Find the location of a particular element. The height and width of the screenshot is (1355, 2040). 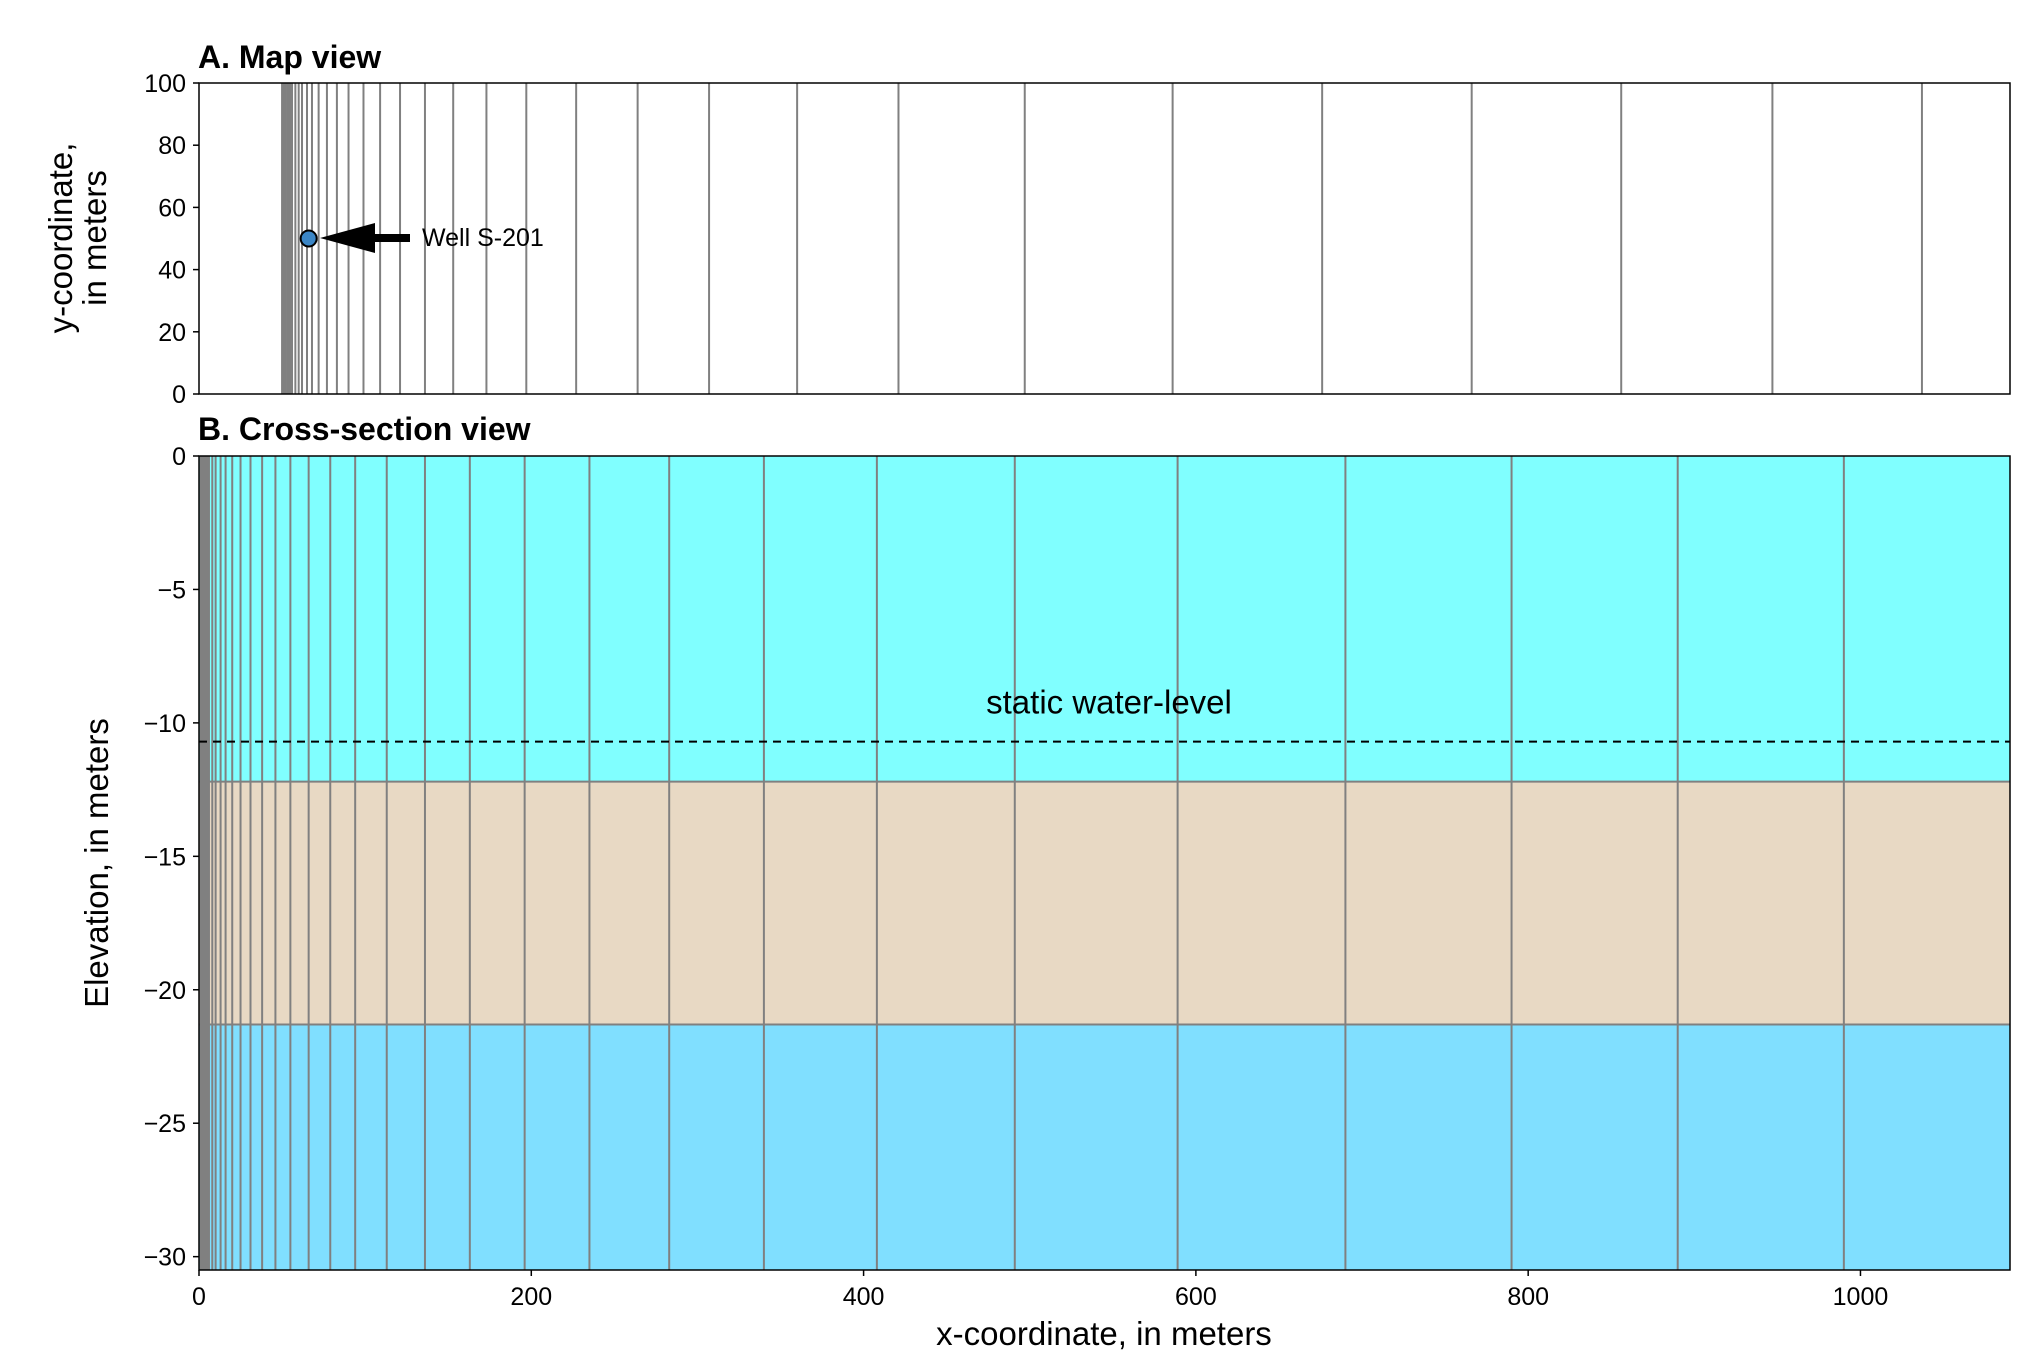

cross-section-y-tick-label: −25 is located at coordinates (165, 1124).